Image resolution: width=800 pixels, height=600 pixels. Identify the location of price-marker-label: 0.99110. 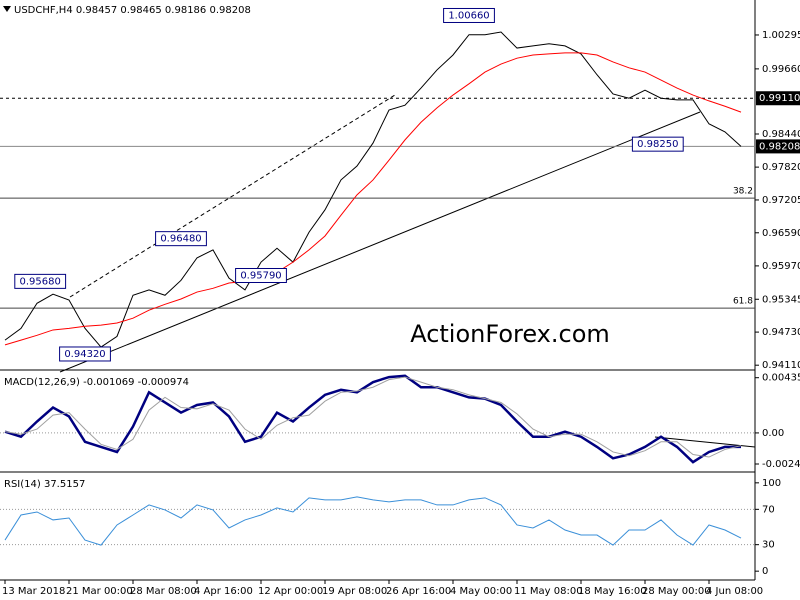
(779, 98).